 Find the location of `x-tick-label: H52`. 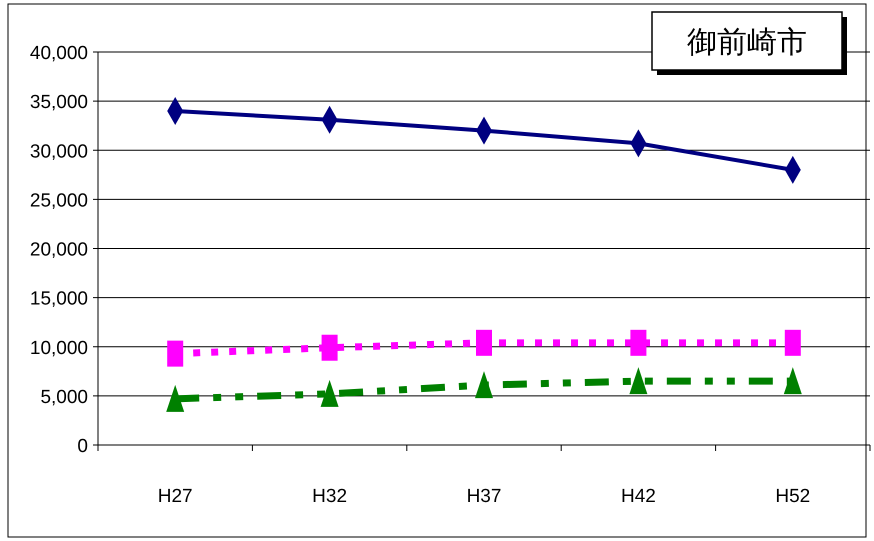

x-tick-label: H52 is located at coordinates (792, 496).